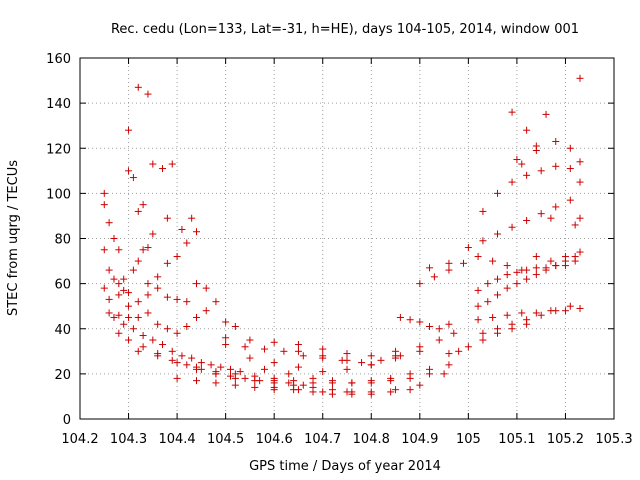  Describe the element at coordinates (613, 439) in the screenshot. I see `x-tick-label: 105.3` at that location.